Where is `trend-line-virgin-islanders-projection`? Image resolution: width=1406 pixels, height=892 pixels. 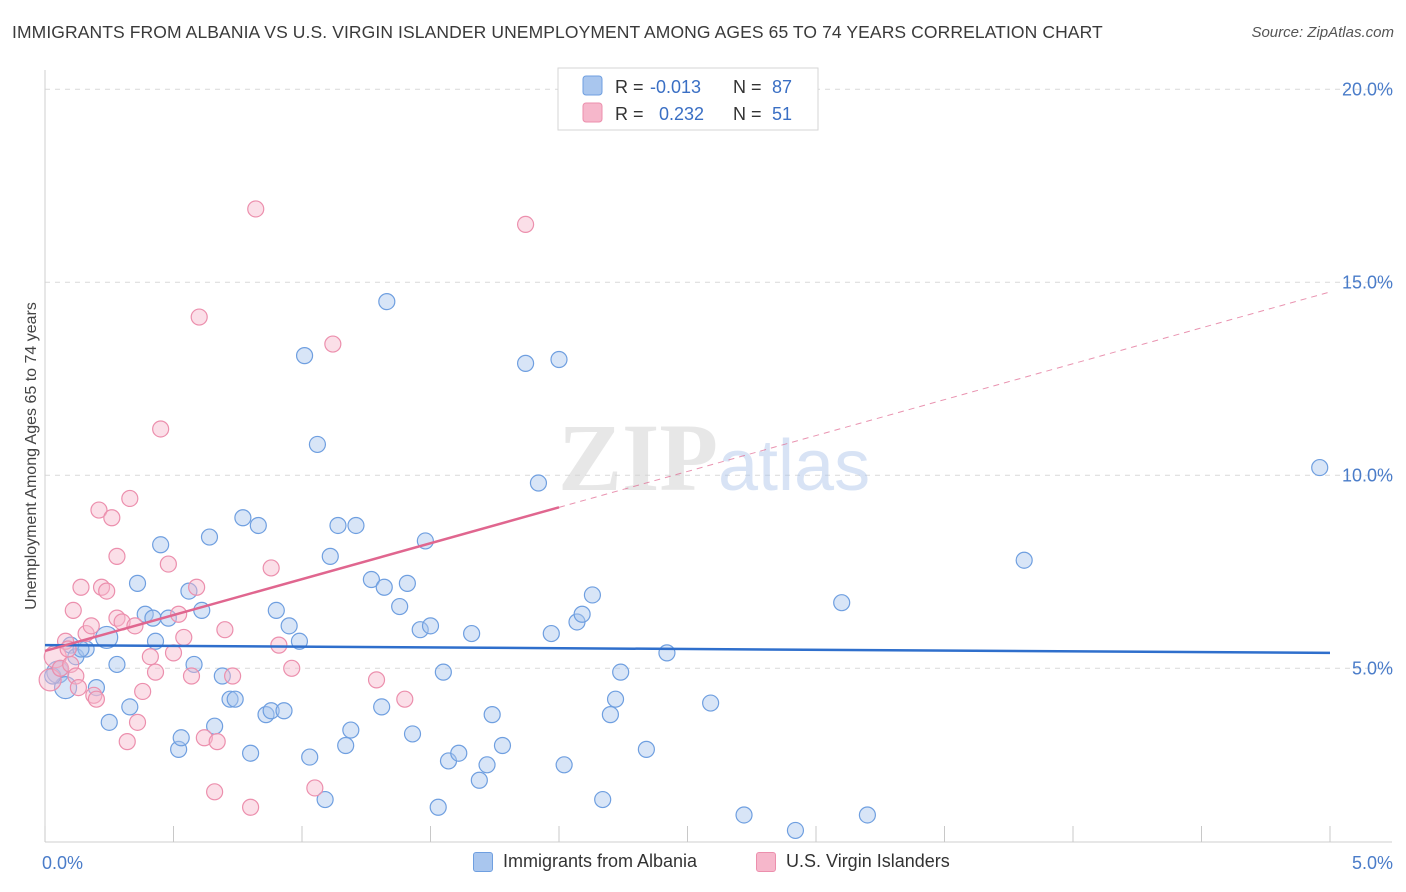
trend-line-virgin-islanders-projection is located at coordinates (944, 399).